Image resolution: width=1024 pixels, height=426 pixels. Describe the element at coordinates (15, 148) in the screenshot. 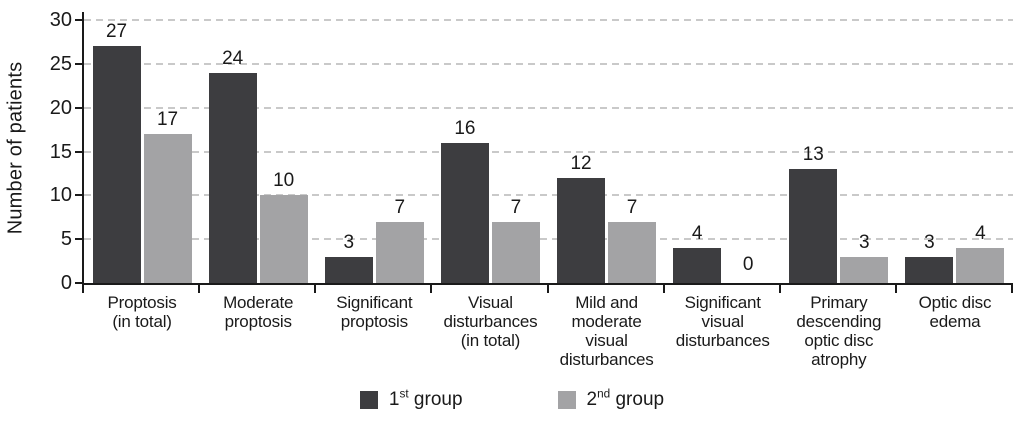

I see `y-axis-title: Number of patients` at that location.